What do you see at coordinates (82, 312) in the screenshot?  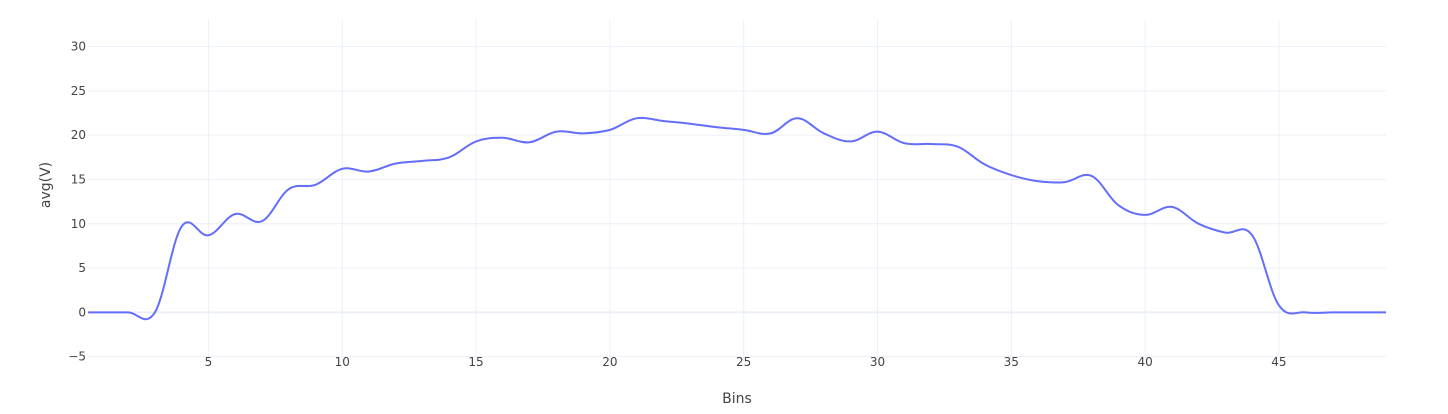 I see `y-tick-label: 0` at bounding box center [82, 312].